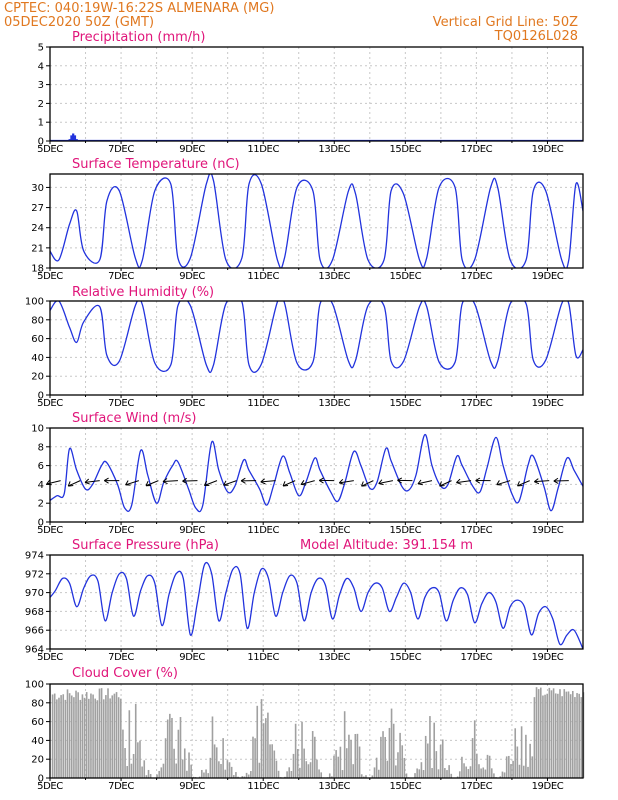 This screenshot has width=618, height=800. Describe the element at coordinates (50, 657) in the screenshot. I see `x-tick-label: 5DEC` at that location.